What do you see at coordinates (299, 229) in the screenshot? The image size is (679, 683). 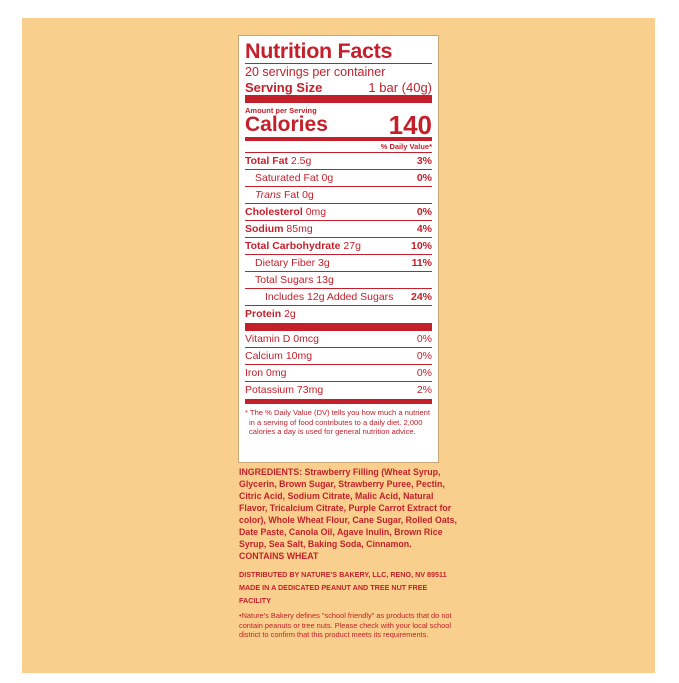 I see `nutrient-amount: 85mg` at bounding box center [299, 229].